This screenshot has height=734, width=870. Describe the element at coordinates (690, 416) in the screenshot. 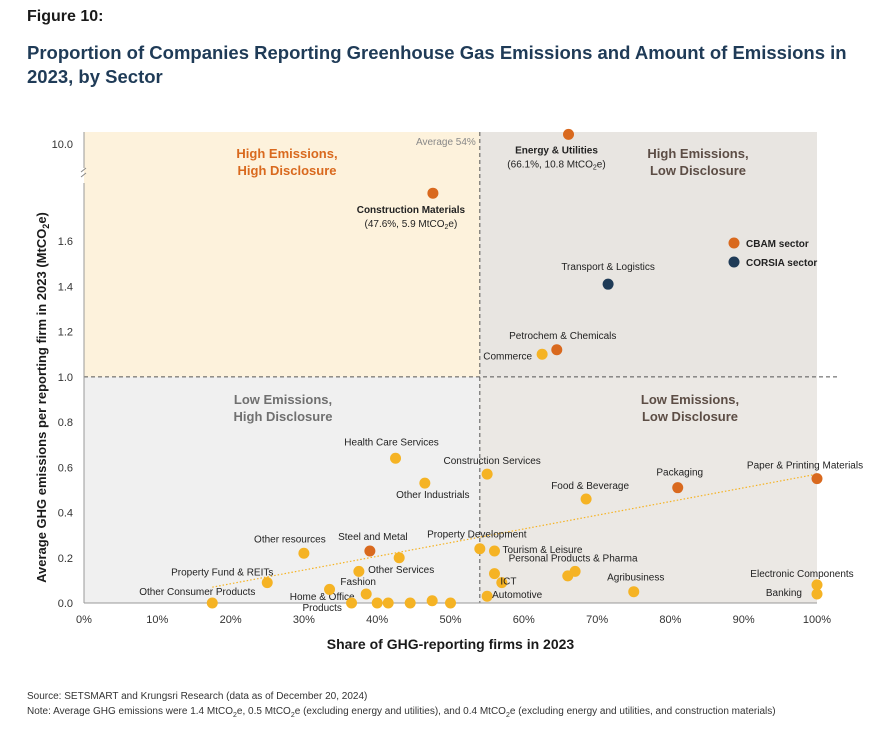

I see `quadrant-title-low-low: Low Disclosure` at that location.